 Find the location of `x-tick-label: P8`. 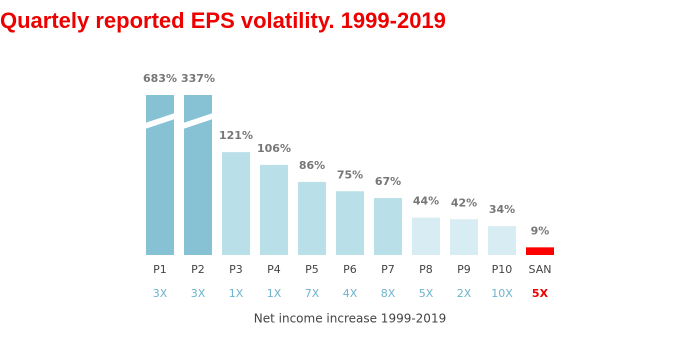

x-tick-label: P8 is located at coordinates (426, 269).